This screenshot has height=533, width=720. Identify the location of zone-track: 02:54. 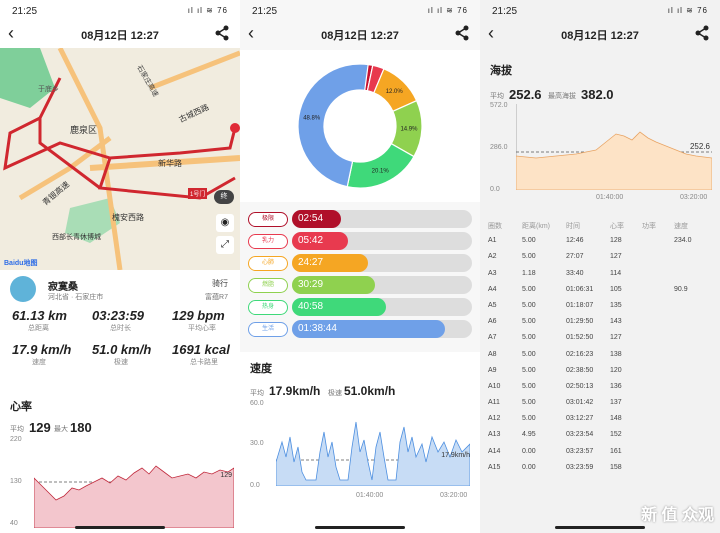
(382, 219).